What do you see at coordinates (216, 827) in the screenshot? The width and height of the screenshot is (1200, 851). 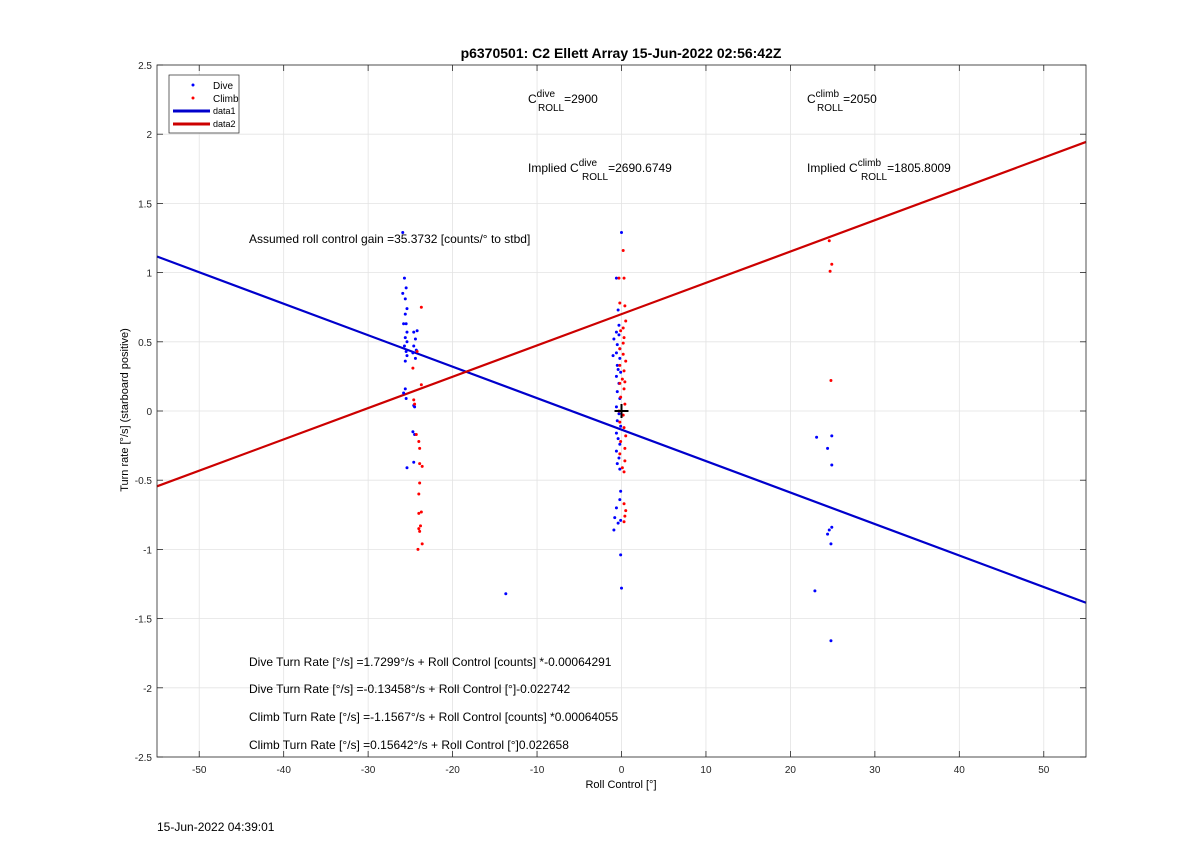 I see `print-timestamp: 15-Jun-2022 04:39:01` at bounding box center [216, 827].